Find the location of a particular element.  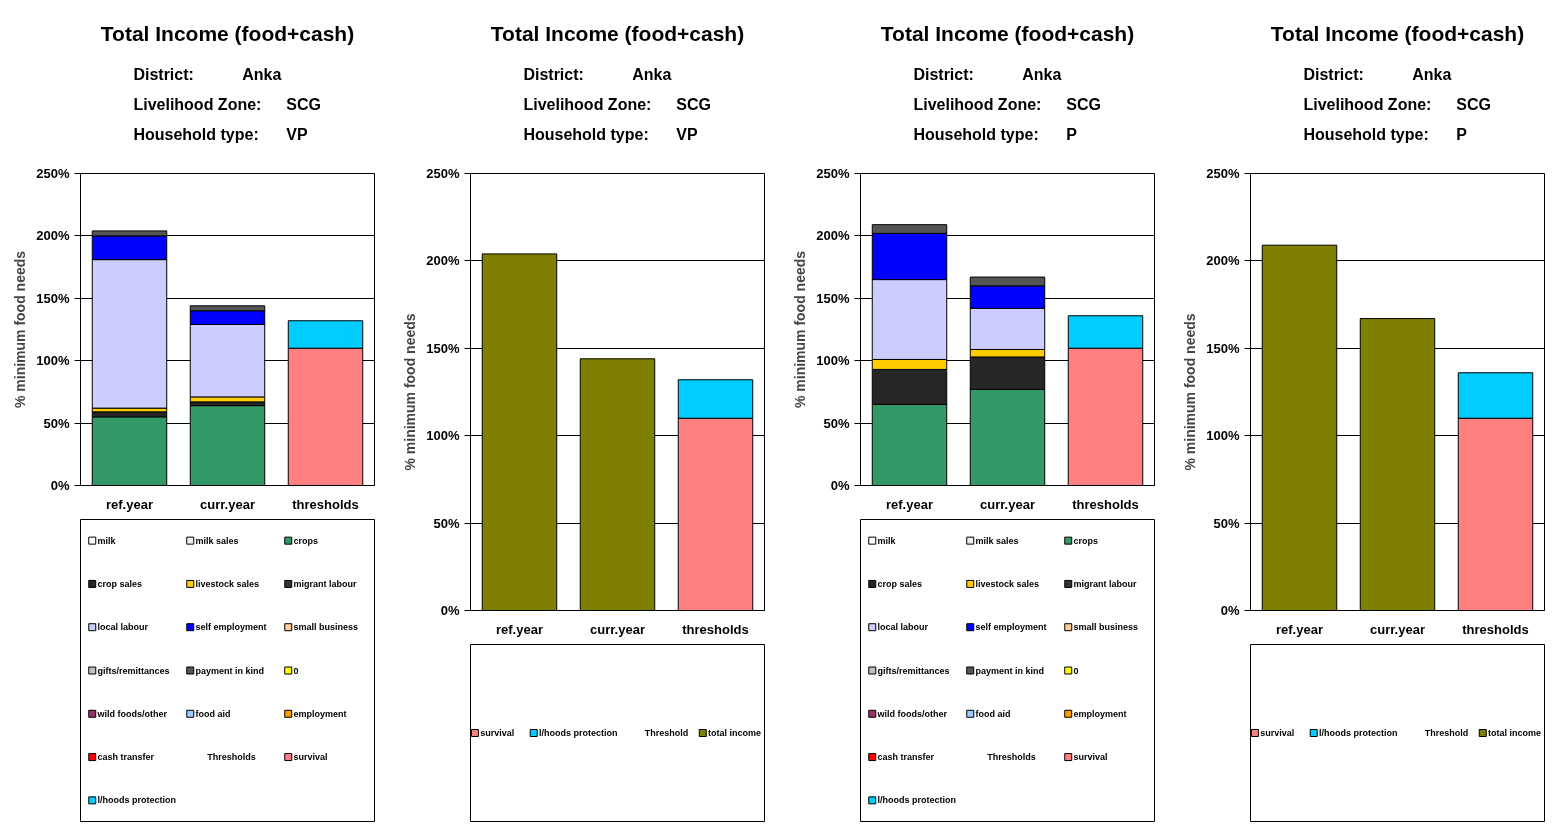

legend-label: employment is located at coordinates (1100, 713).